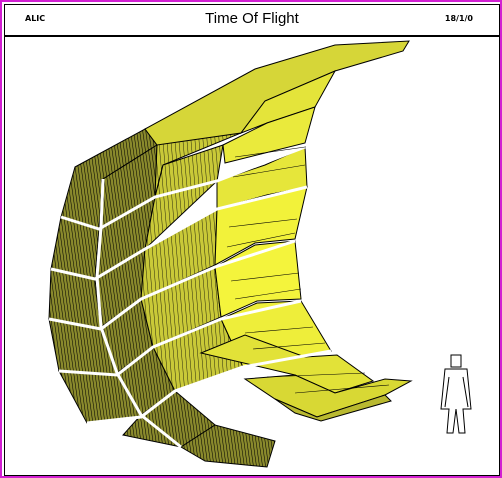 The width and height of the screenshot is (502, 478). I want to click on human-scale-figure-icon, so click(456, 394).